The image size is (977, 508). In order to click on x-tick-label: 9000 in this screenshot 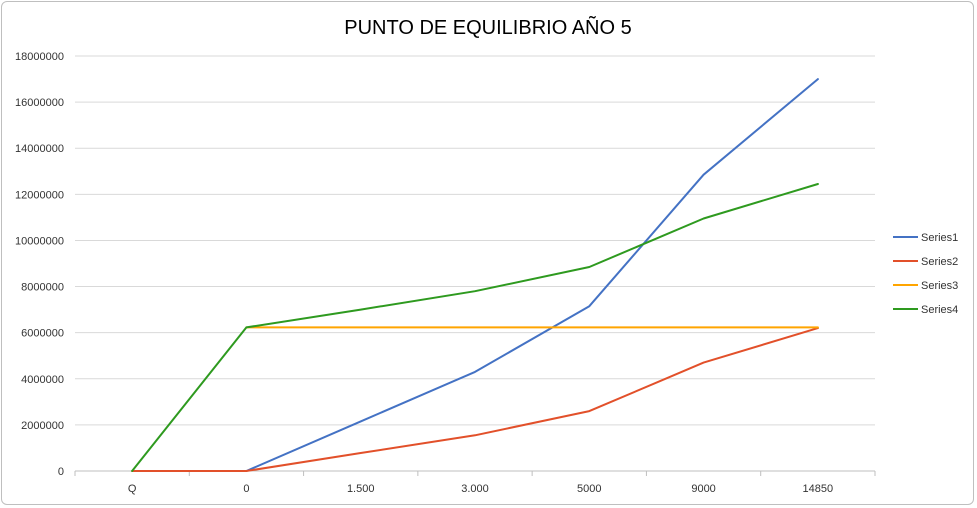, I will do `click(703, 489)`.